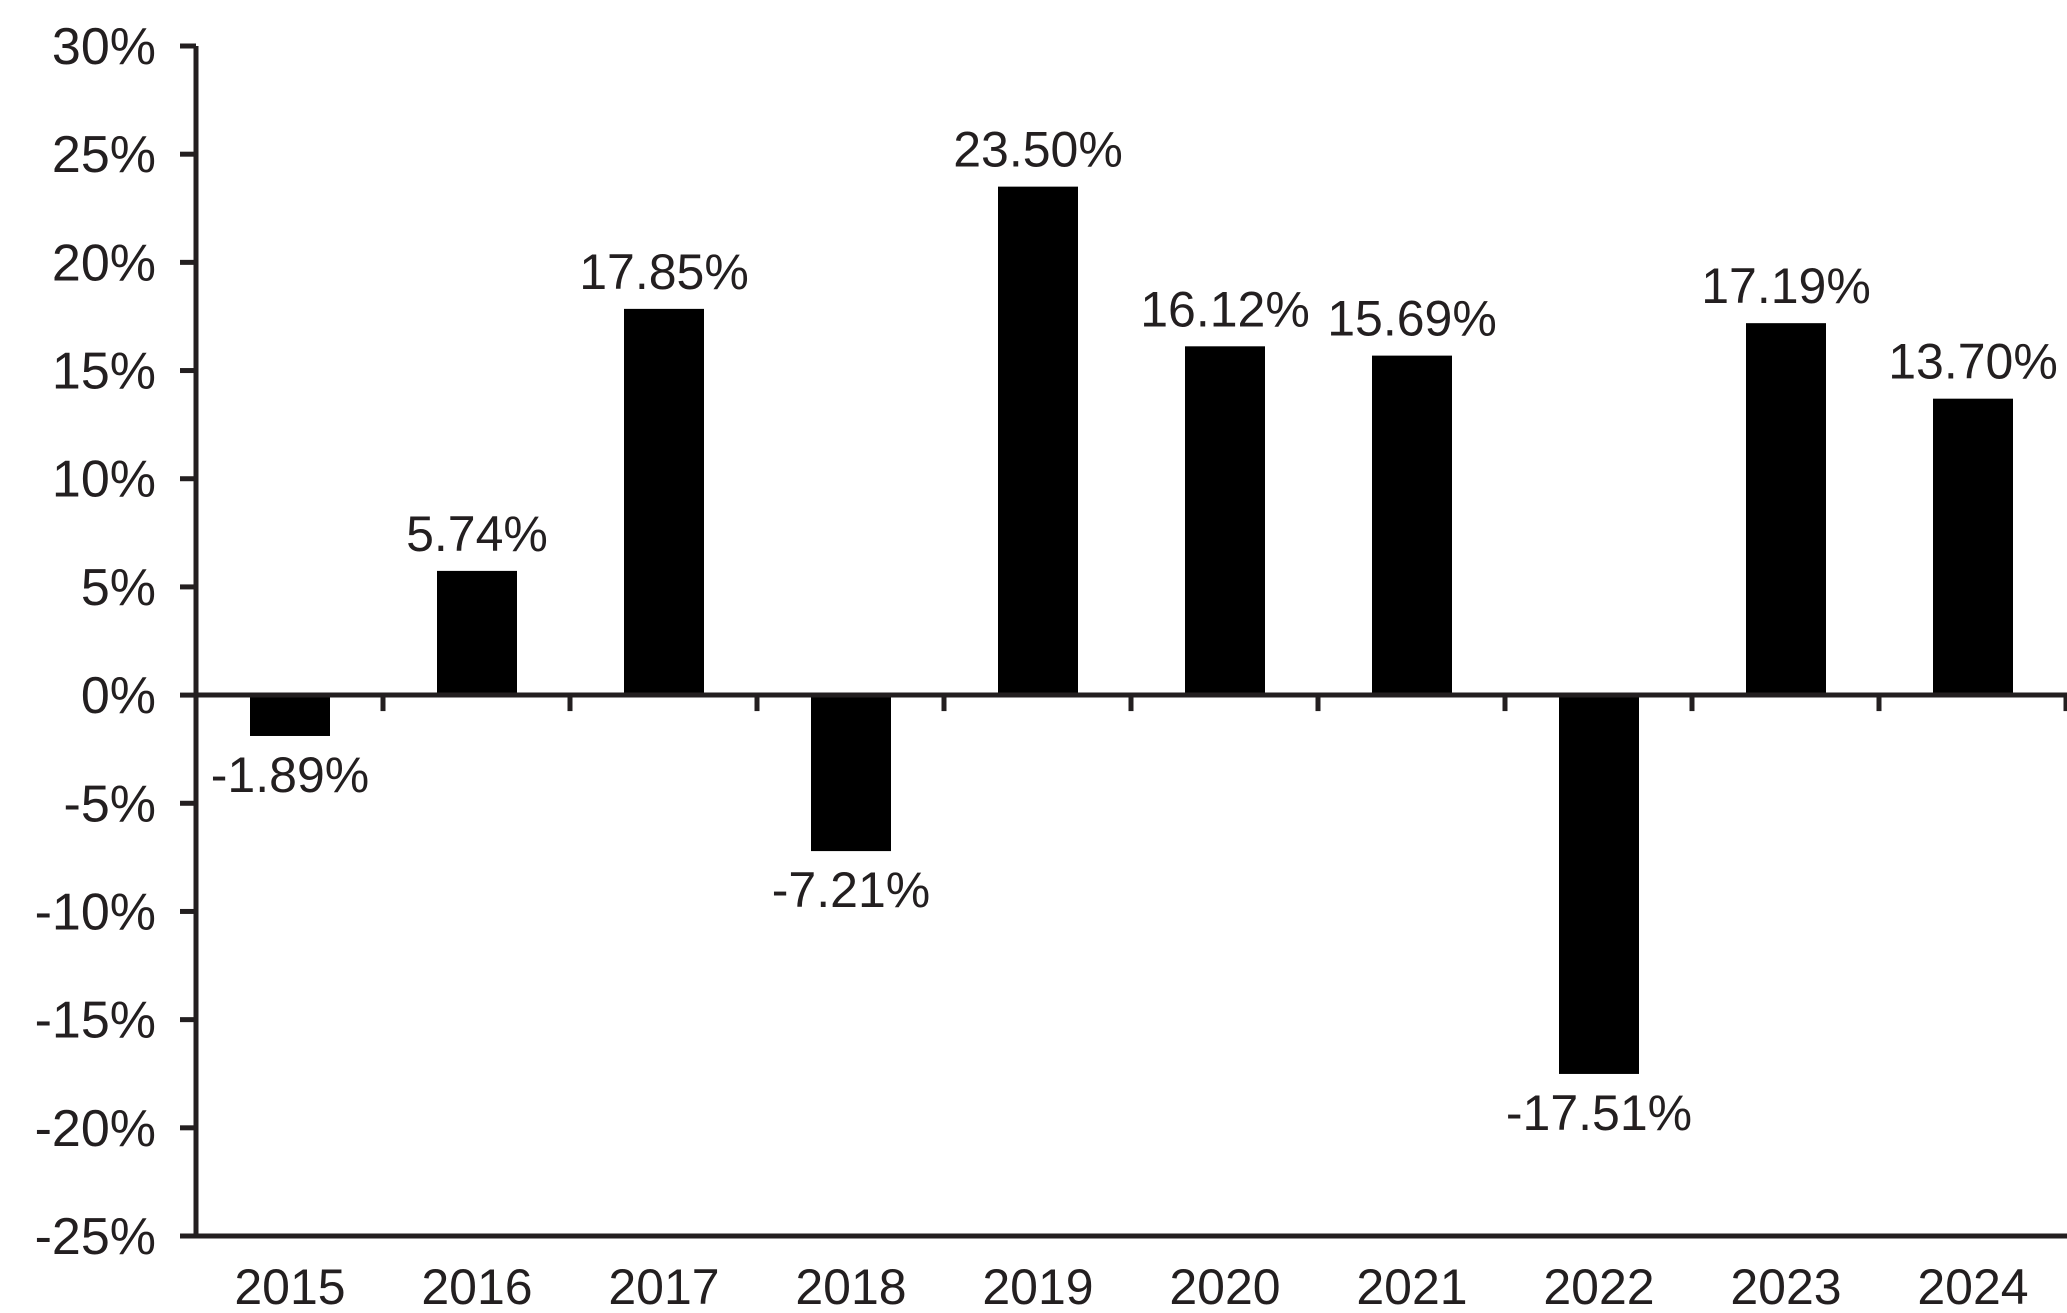 Image resolution: width=2067 pixels, height=1313 pixels. I want to click on data-label-2017: 17.85%, so click(664, 272).